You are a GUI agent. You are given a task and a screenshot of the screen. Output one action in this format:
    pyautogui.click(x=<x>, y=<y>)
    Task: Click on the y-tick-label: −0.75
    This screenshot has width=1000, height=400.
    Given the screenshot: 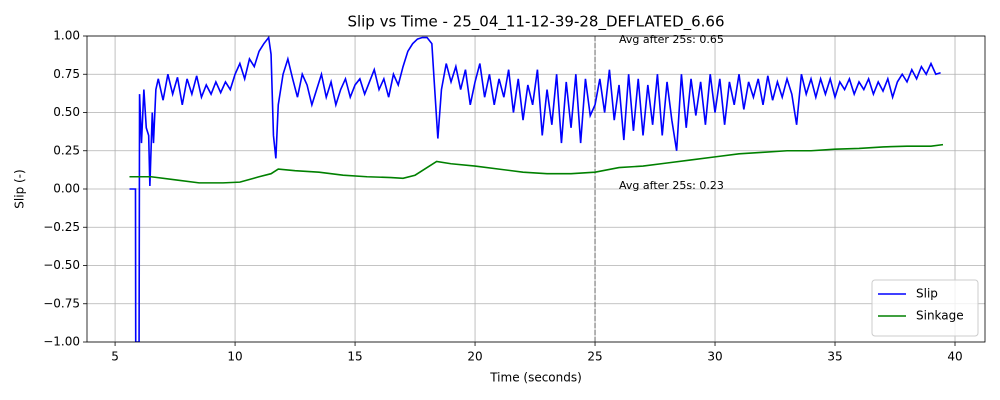 What is the action you would take?
    pyautogui.click(x=61, y=303)
    